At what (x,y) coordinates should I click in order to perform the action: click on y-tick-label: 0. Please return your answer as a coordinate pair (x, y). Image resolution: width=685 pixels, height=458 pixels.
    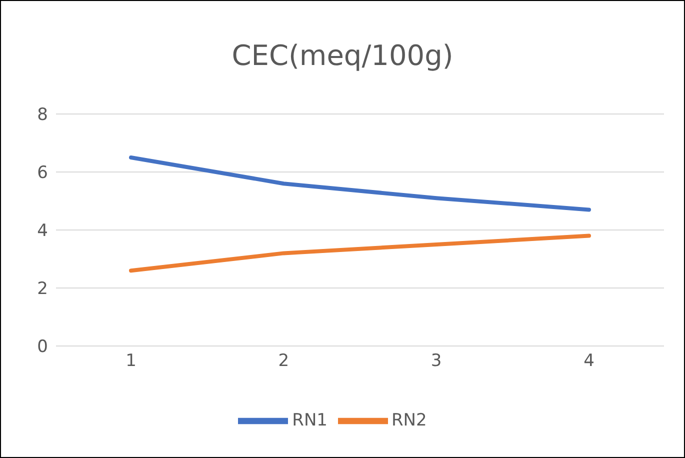
    Looking at the image, I should click on (42, 347).